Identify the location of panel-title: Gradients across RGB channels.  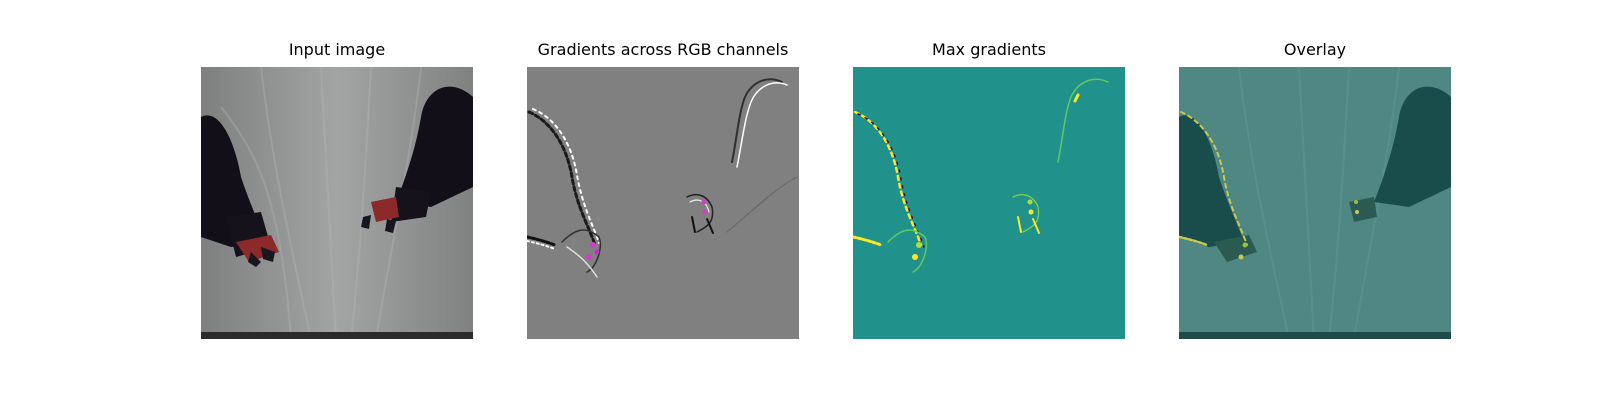
(663, 49).